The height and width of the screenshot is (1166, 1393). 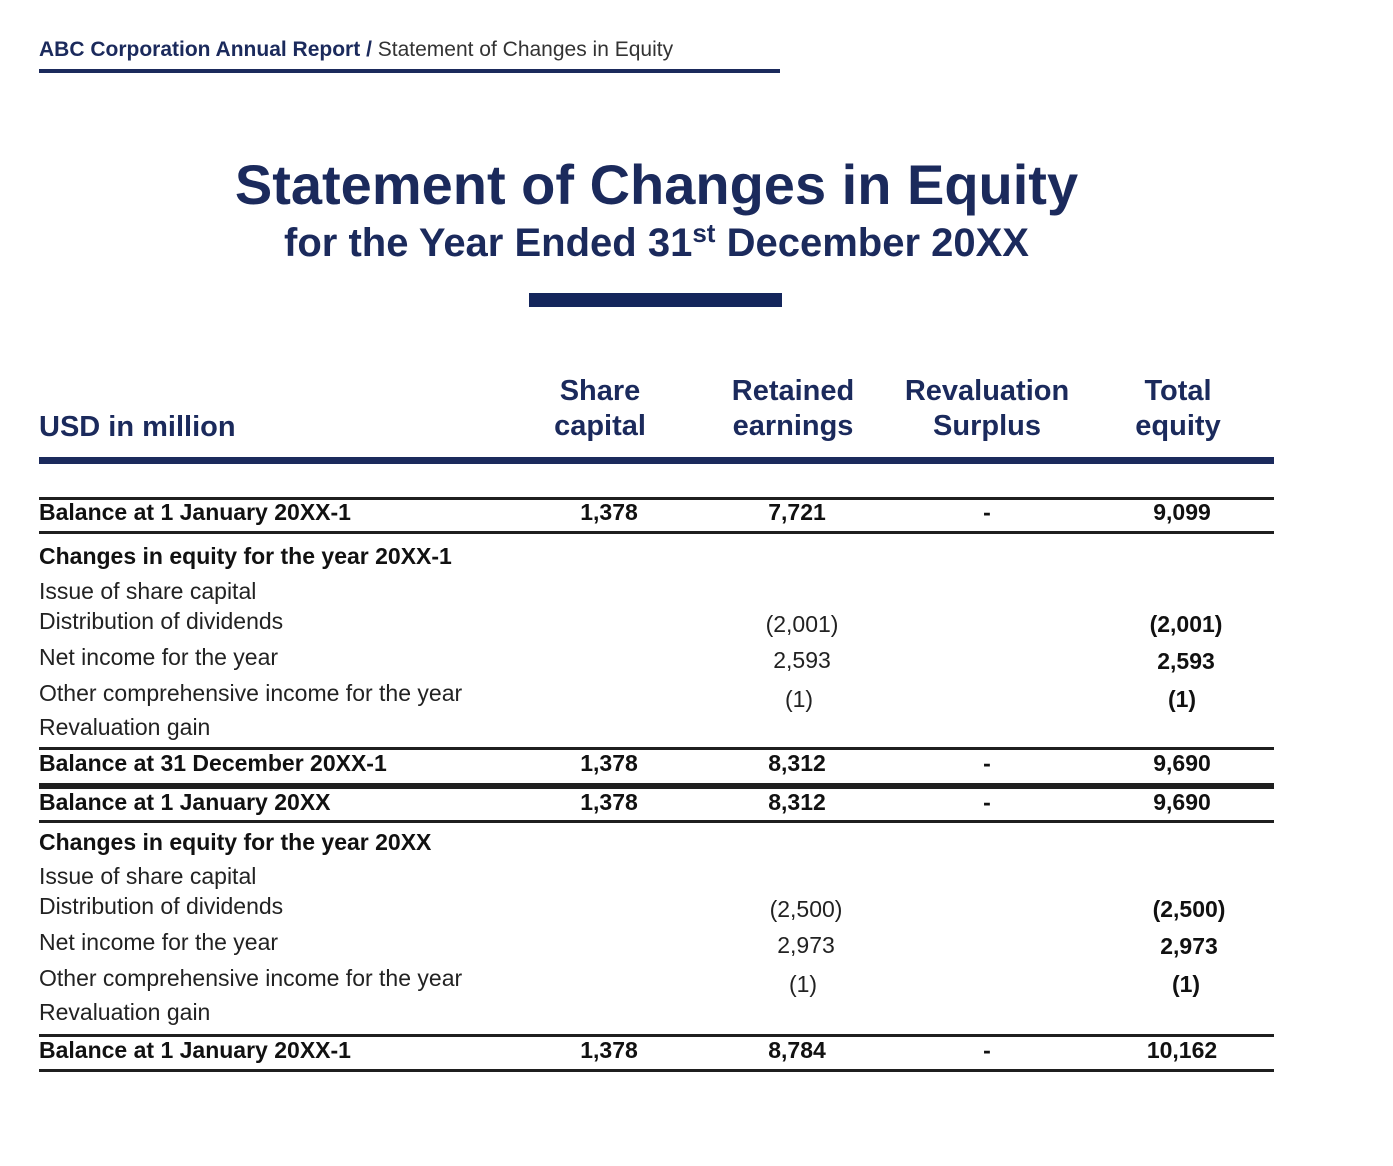 I want to click on cell-retained-earnings: (2,001), so click(x=802, y=624).